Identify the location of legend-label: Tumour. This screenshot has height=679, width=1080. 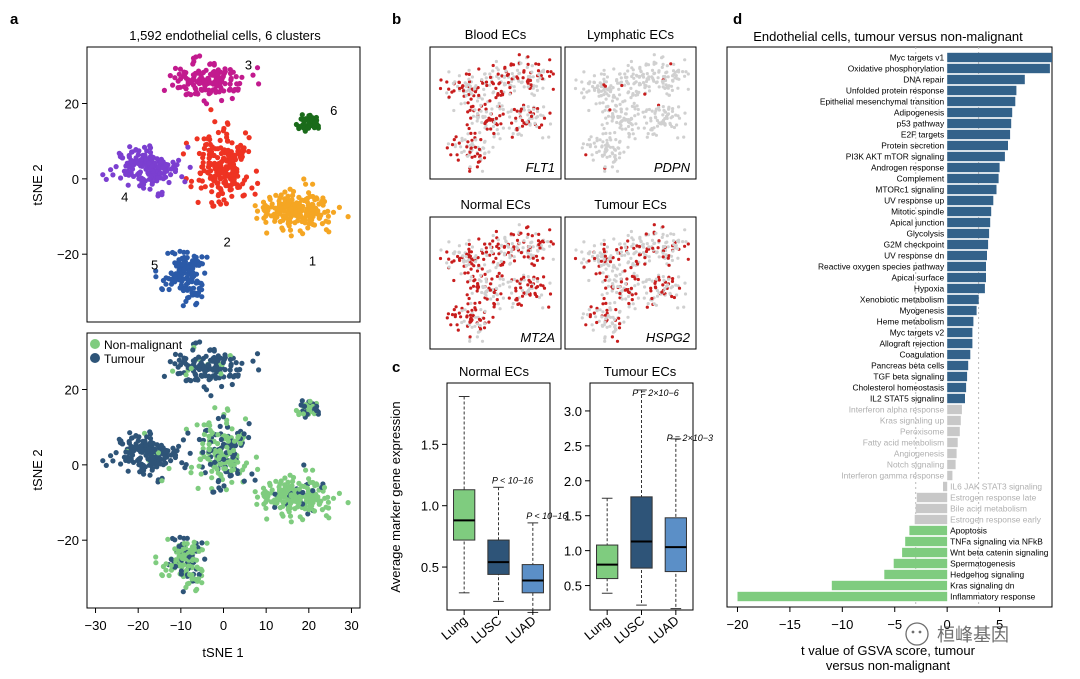
(124, 359).